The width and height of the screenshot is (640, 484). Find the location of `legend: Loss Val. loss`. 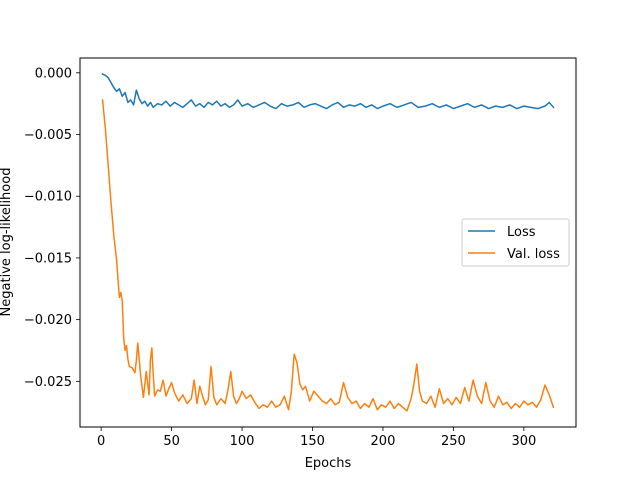

legend: Loss Val. loss is located at coordinates (515, 242).